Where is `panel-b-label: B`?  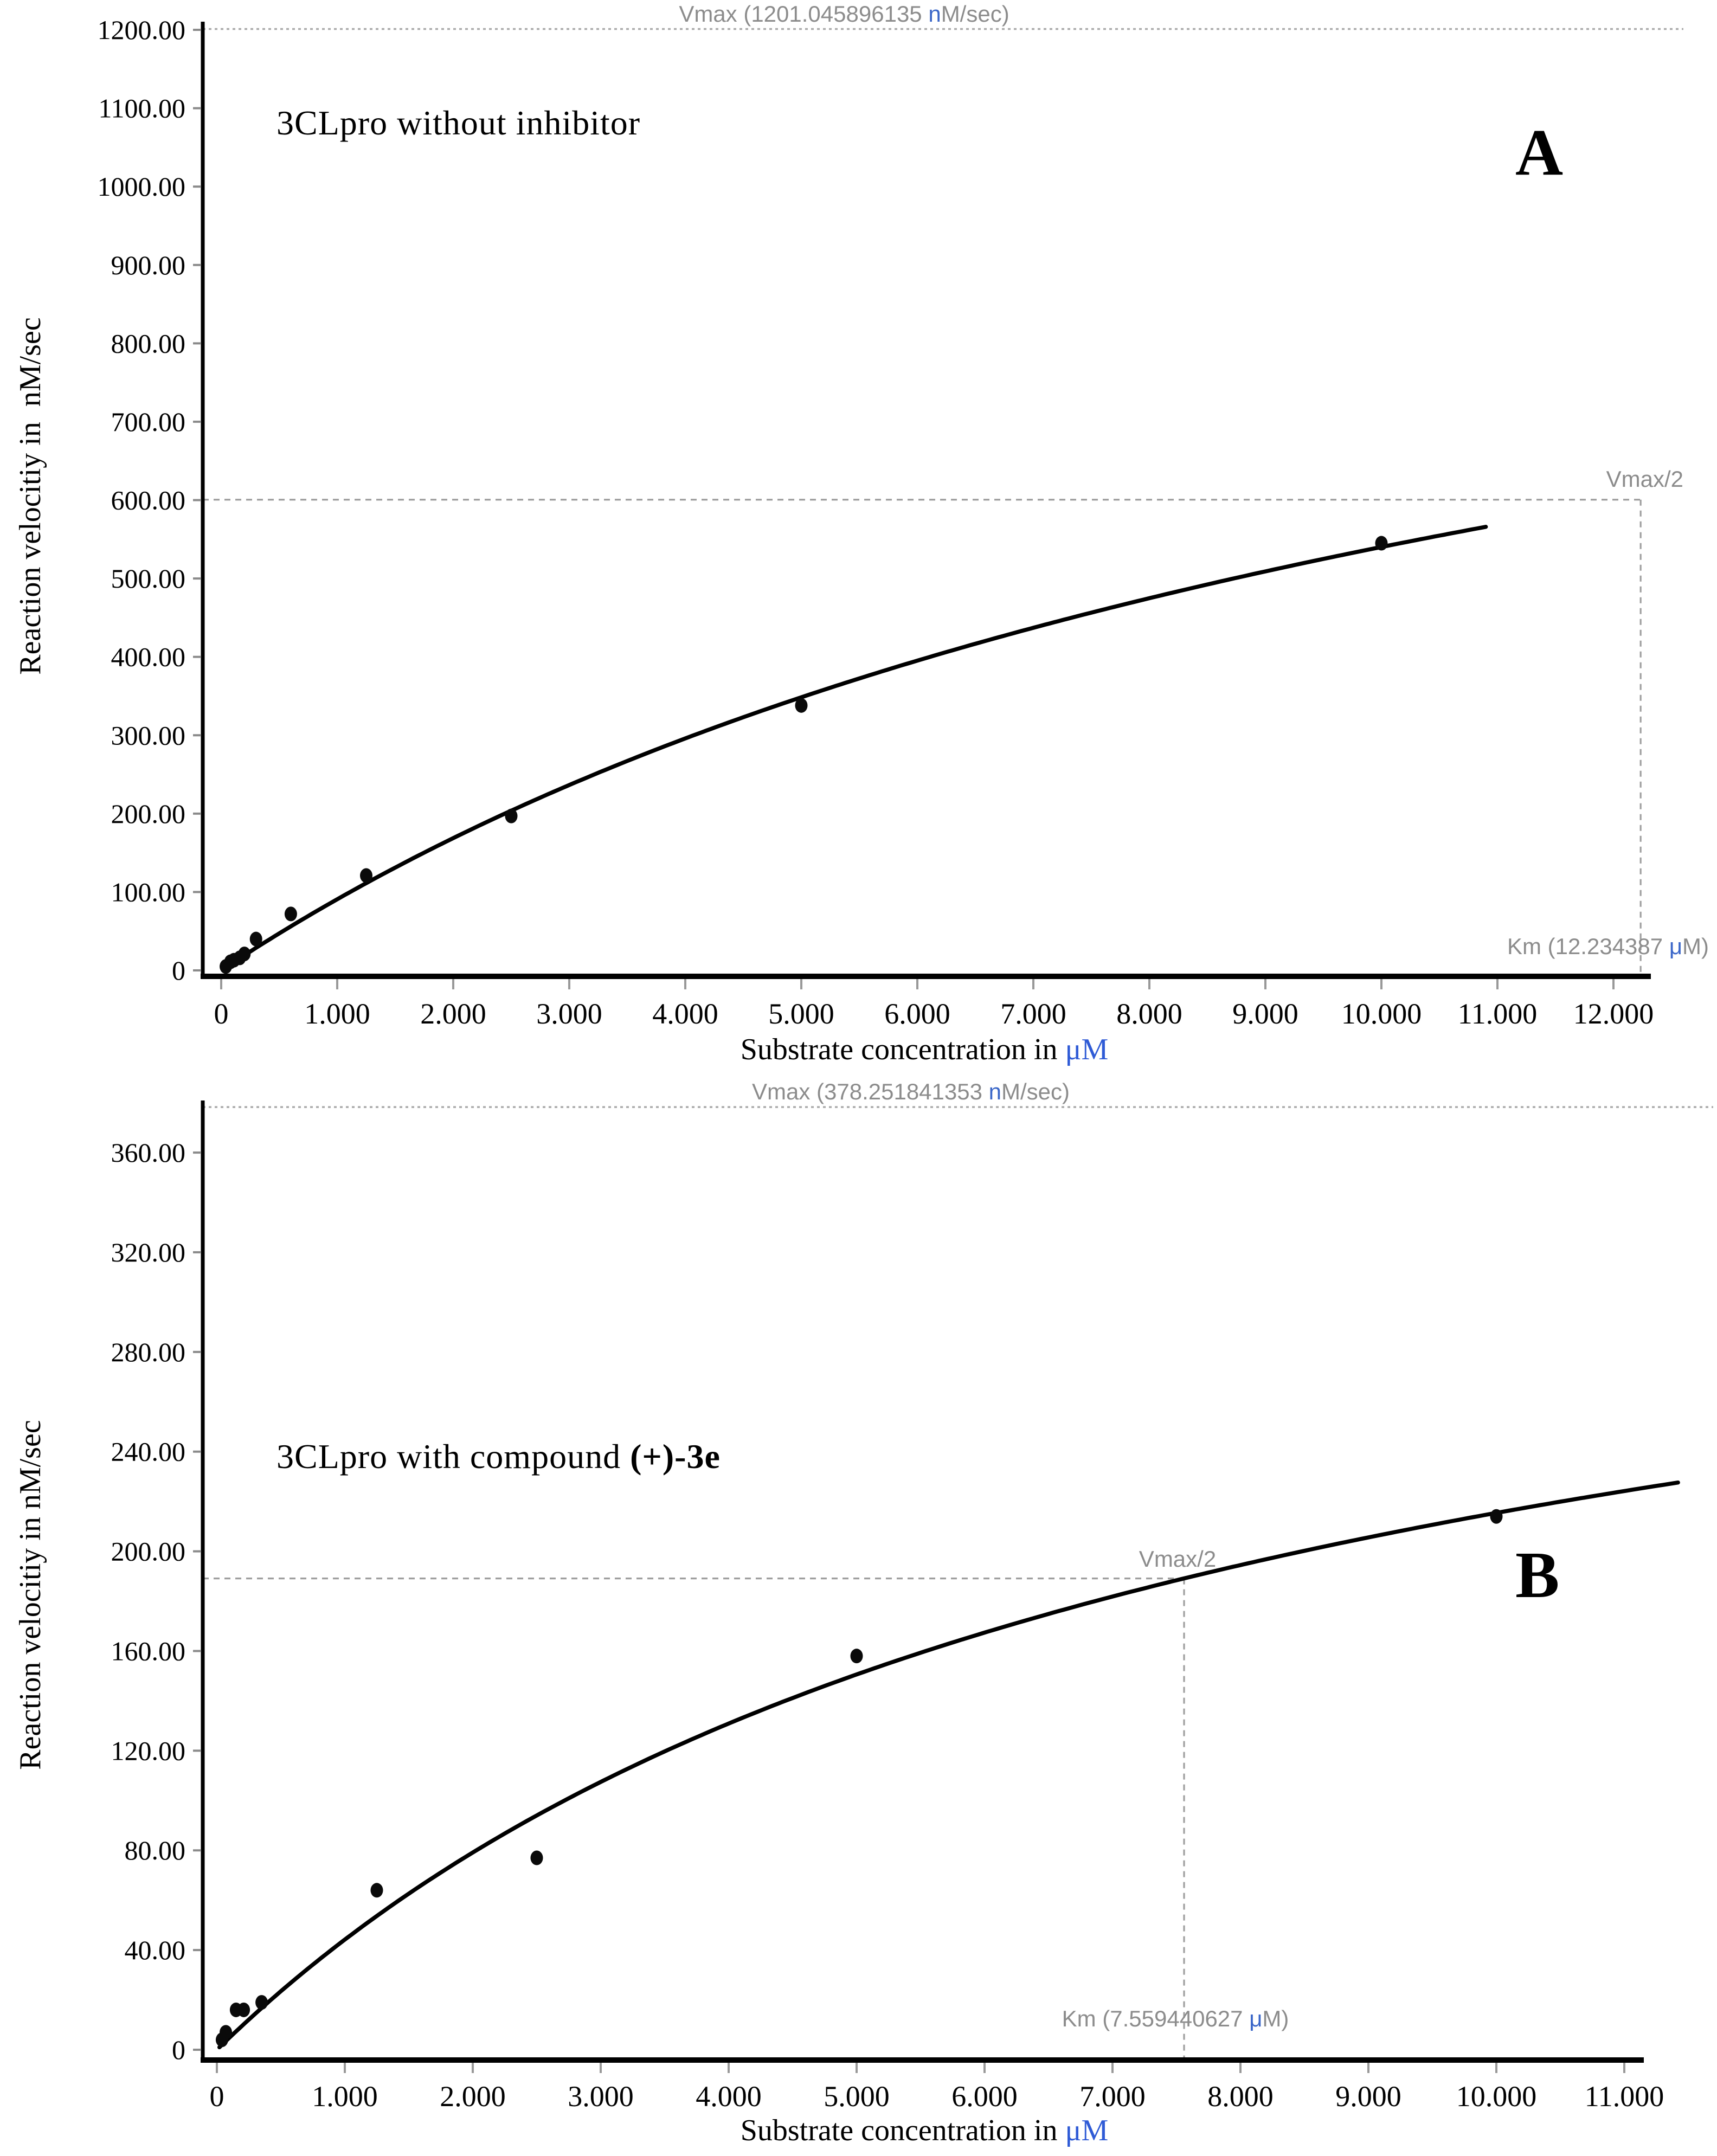
panel-b-label: B is located at coordinates (1537, 1575).